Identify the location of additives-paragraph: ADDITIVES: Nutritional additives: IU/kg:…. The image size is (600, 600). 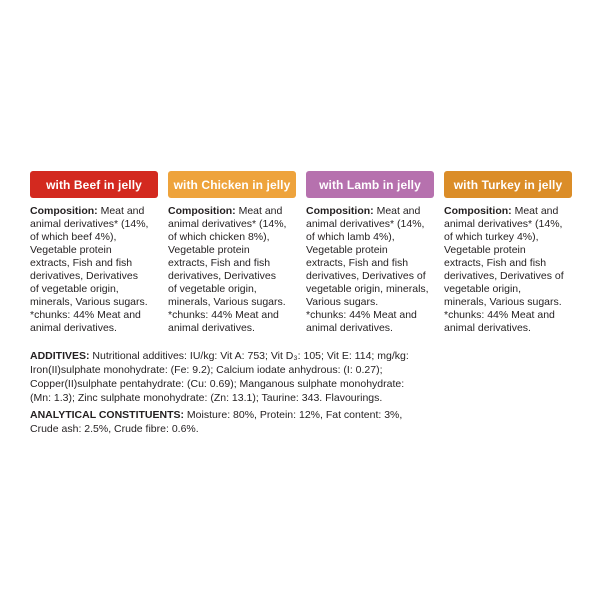
(302, 377).